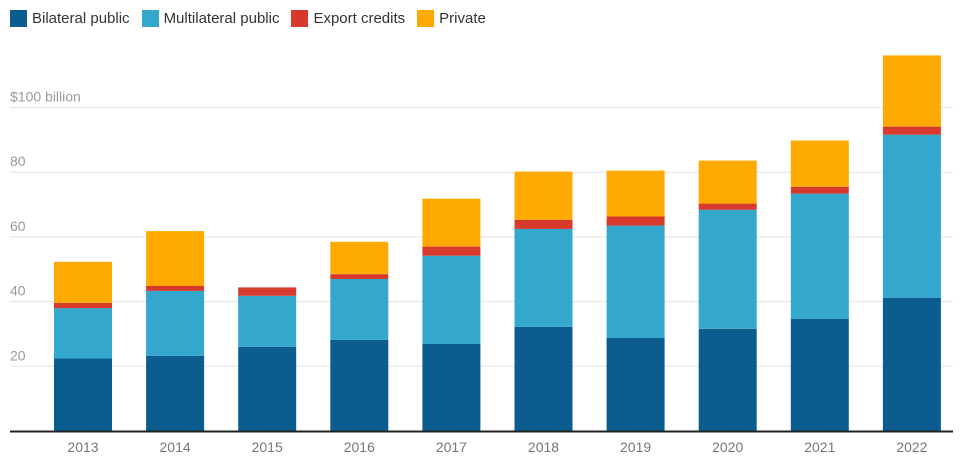 The width and height of the screenshot is (967, 468). What do you see at coordinates (911, 447) in the screenshot?
I see `x-tick-label: 2022` at bounding box center [911, 447].